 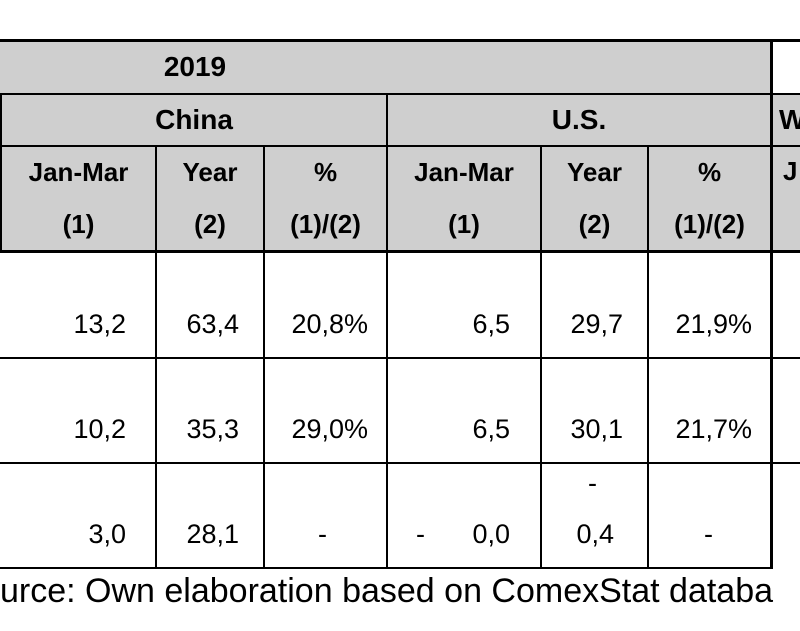 What do you see at coordinates (1, 173) in the screenshot?
I see `vline-left-edge` at bounding box center [1, 173].